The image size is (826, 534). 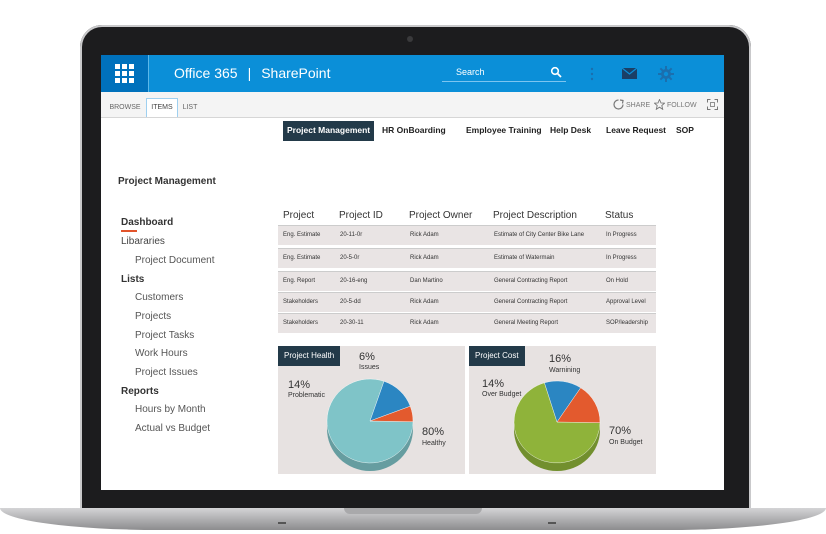 What do you see at coordinates (352, 323) in the screenshot?
I see `cell-project-id: 20-30-11` at bounding box center [352, 323].